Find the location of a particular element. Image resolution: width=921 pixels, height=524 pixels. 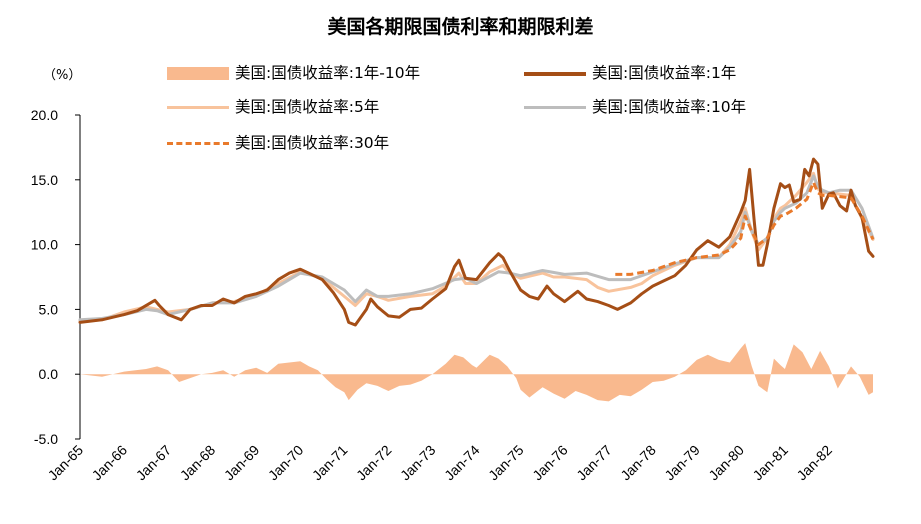

y-tick-label: 5.0 is located at coordinates (49, 309).